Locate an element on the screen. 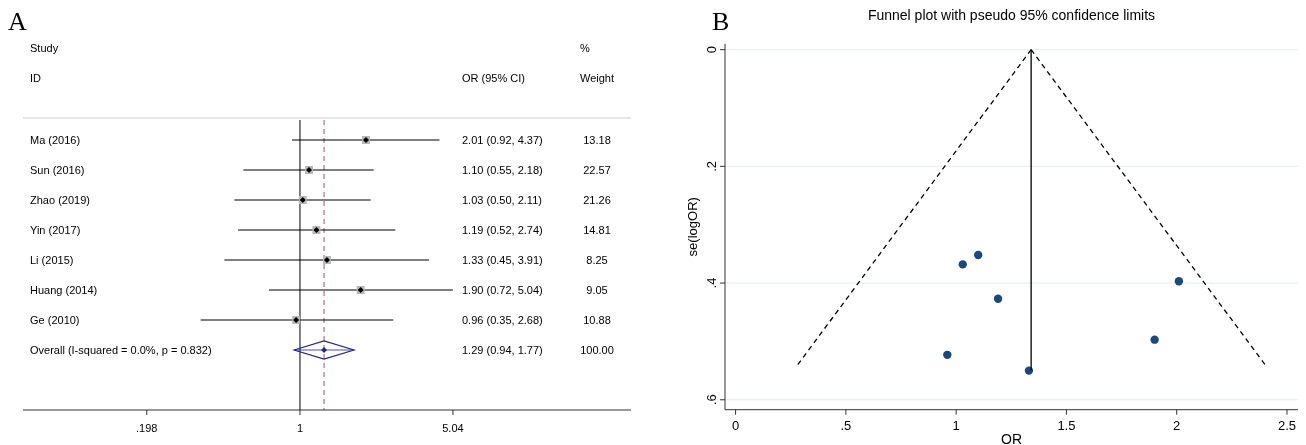 Image resolution: width=1306 pixels, height=445 pixels. x-tick-label: .198 is located at coordinates (147, 428).